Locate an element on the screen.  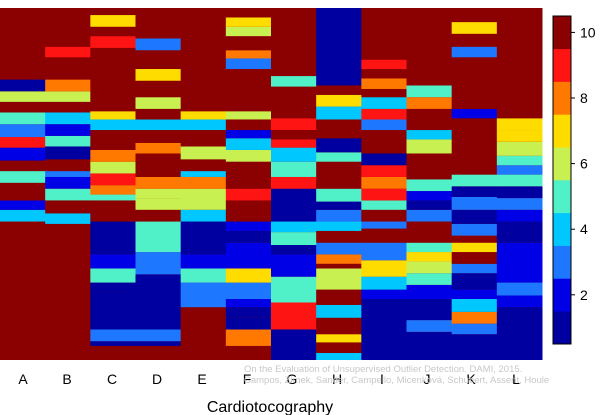
x-tick-k: K is located at coordinates (471, 379).